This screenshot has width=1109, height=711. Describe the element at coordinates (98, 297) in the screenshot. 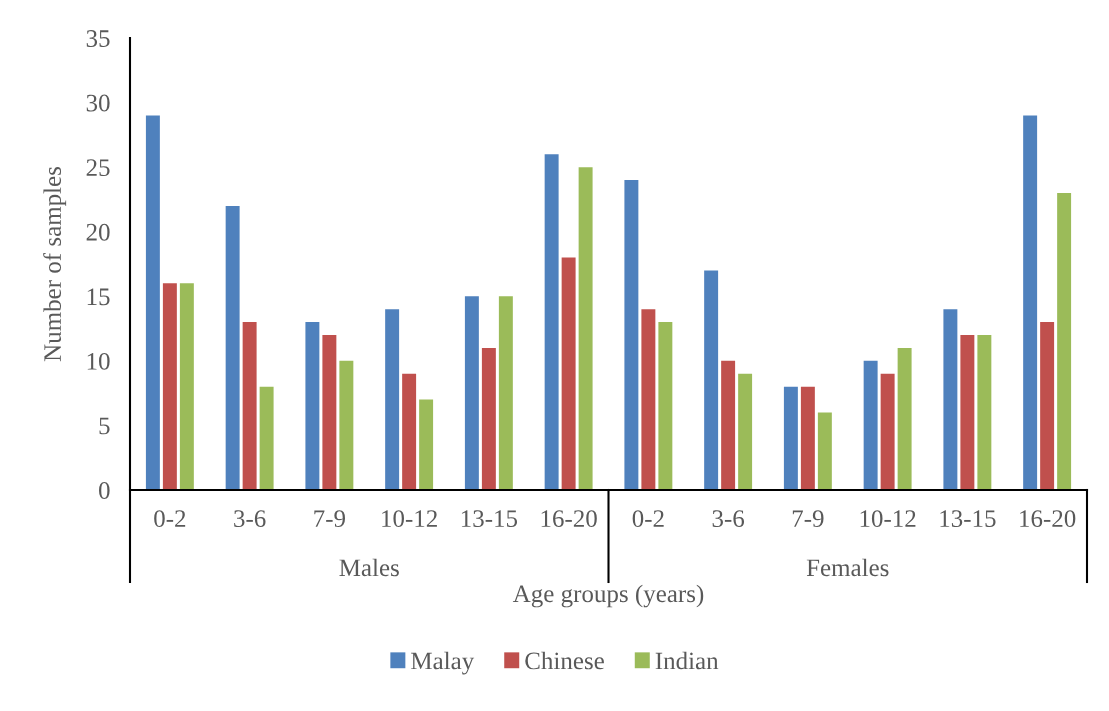

I see `y-tick-label: 15` at that location.